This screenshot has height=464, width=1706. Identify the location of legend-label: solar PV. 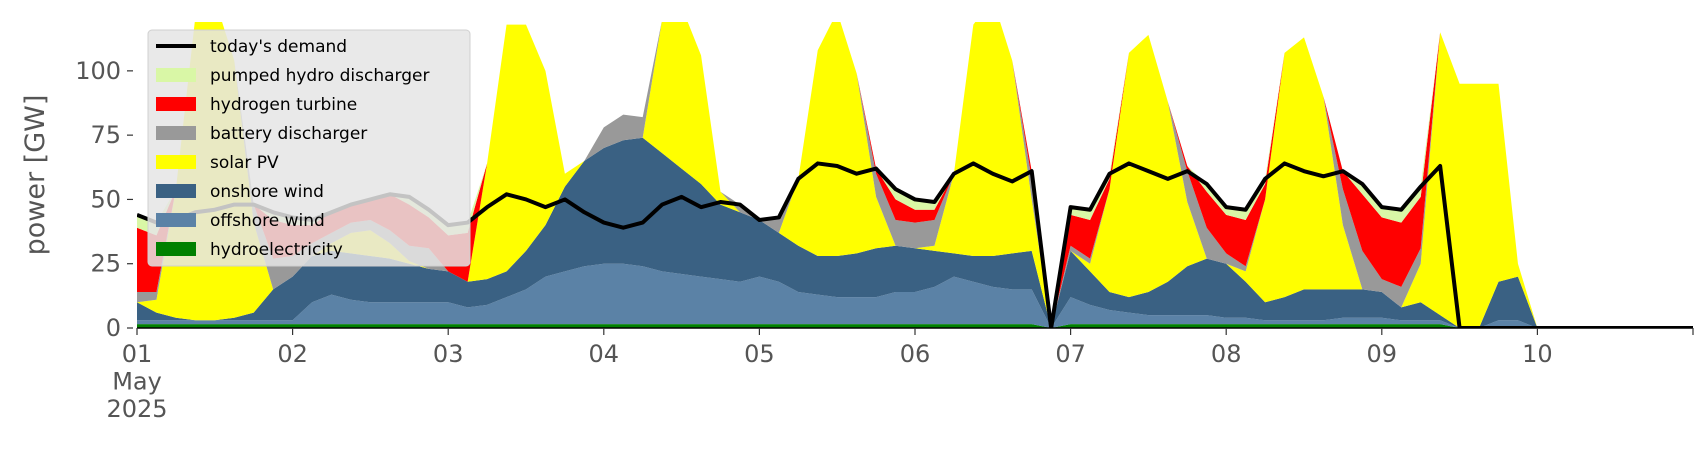
(244, 163).